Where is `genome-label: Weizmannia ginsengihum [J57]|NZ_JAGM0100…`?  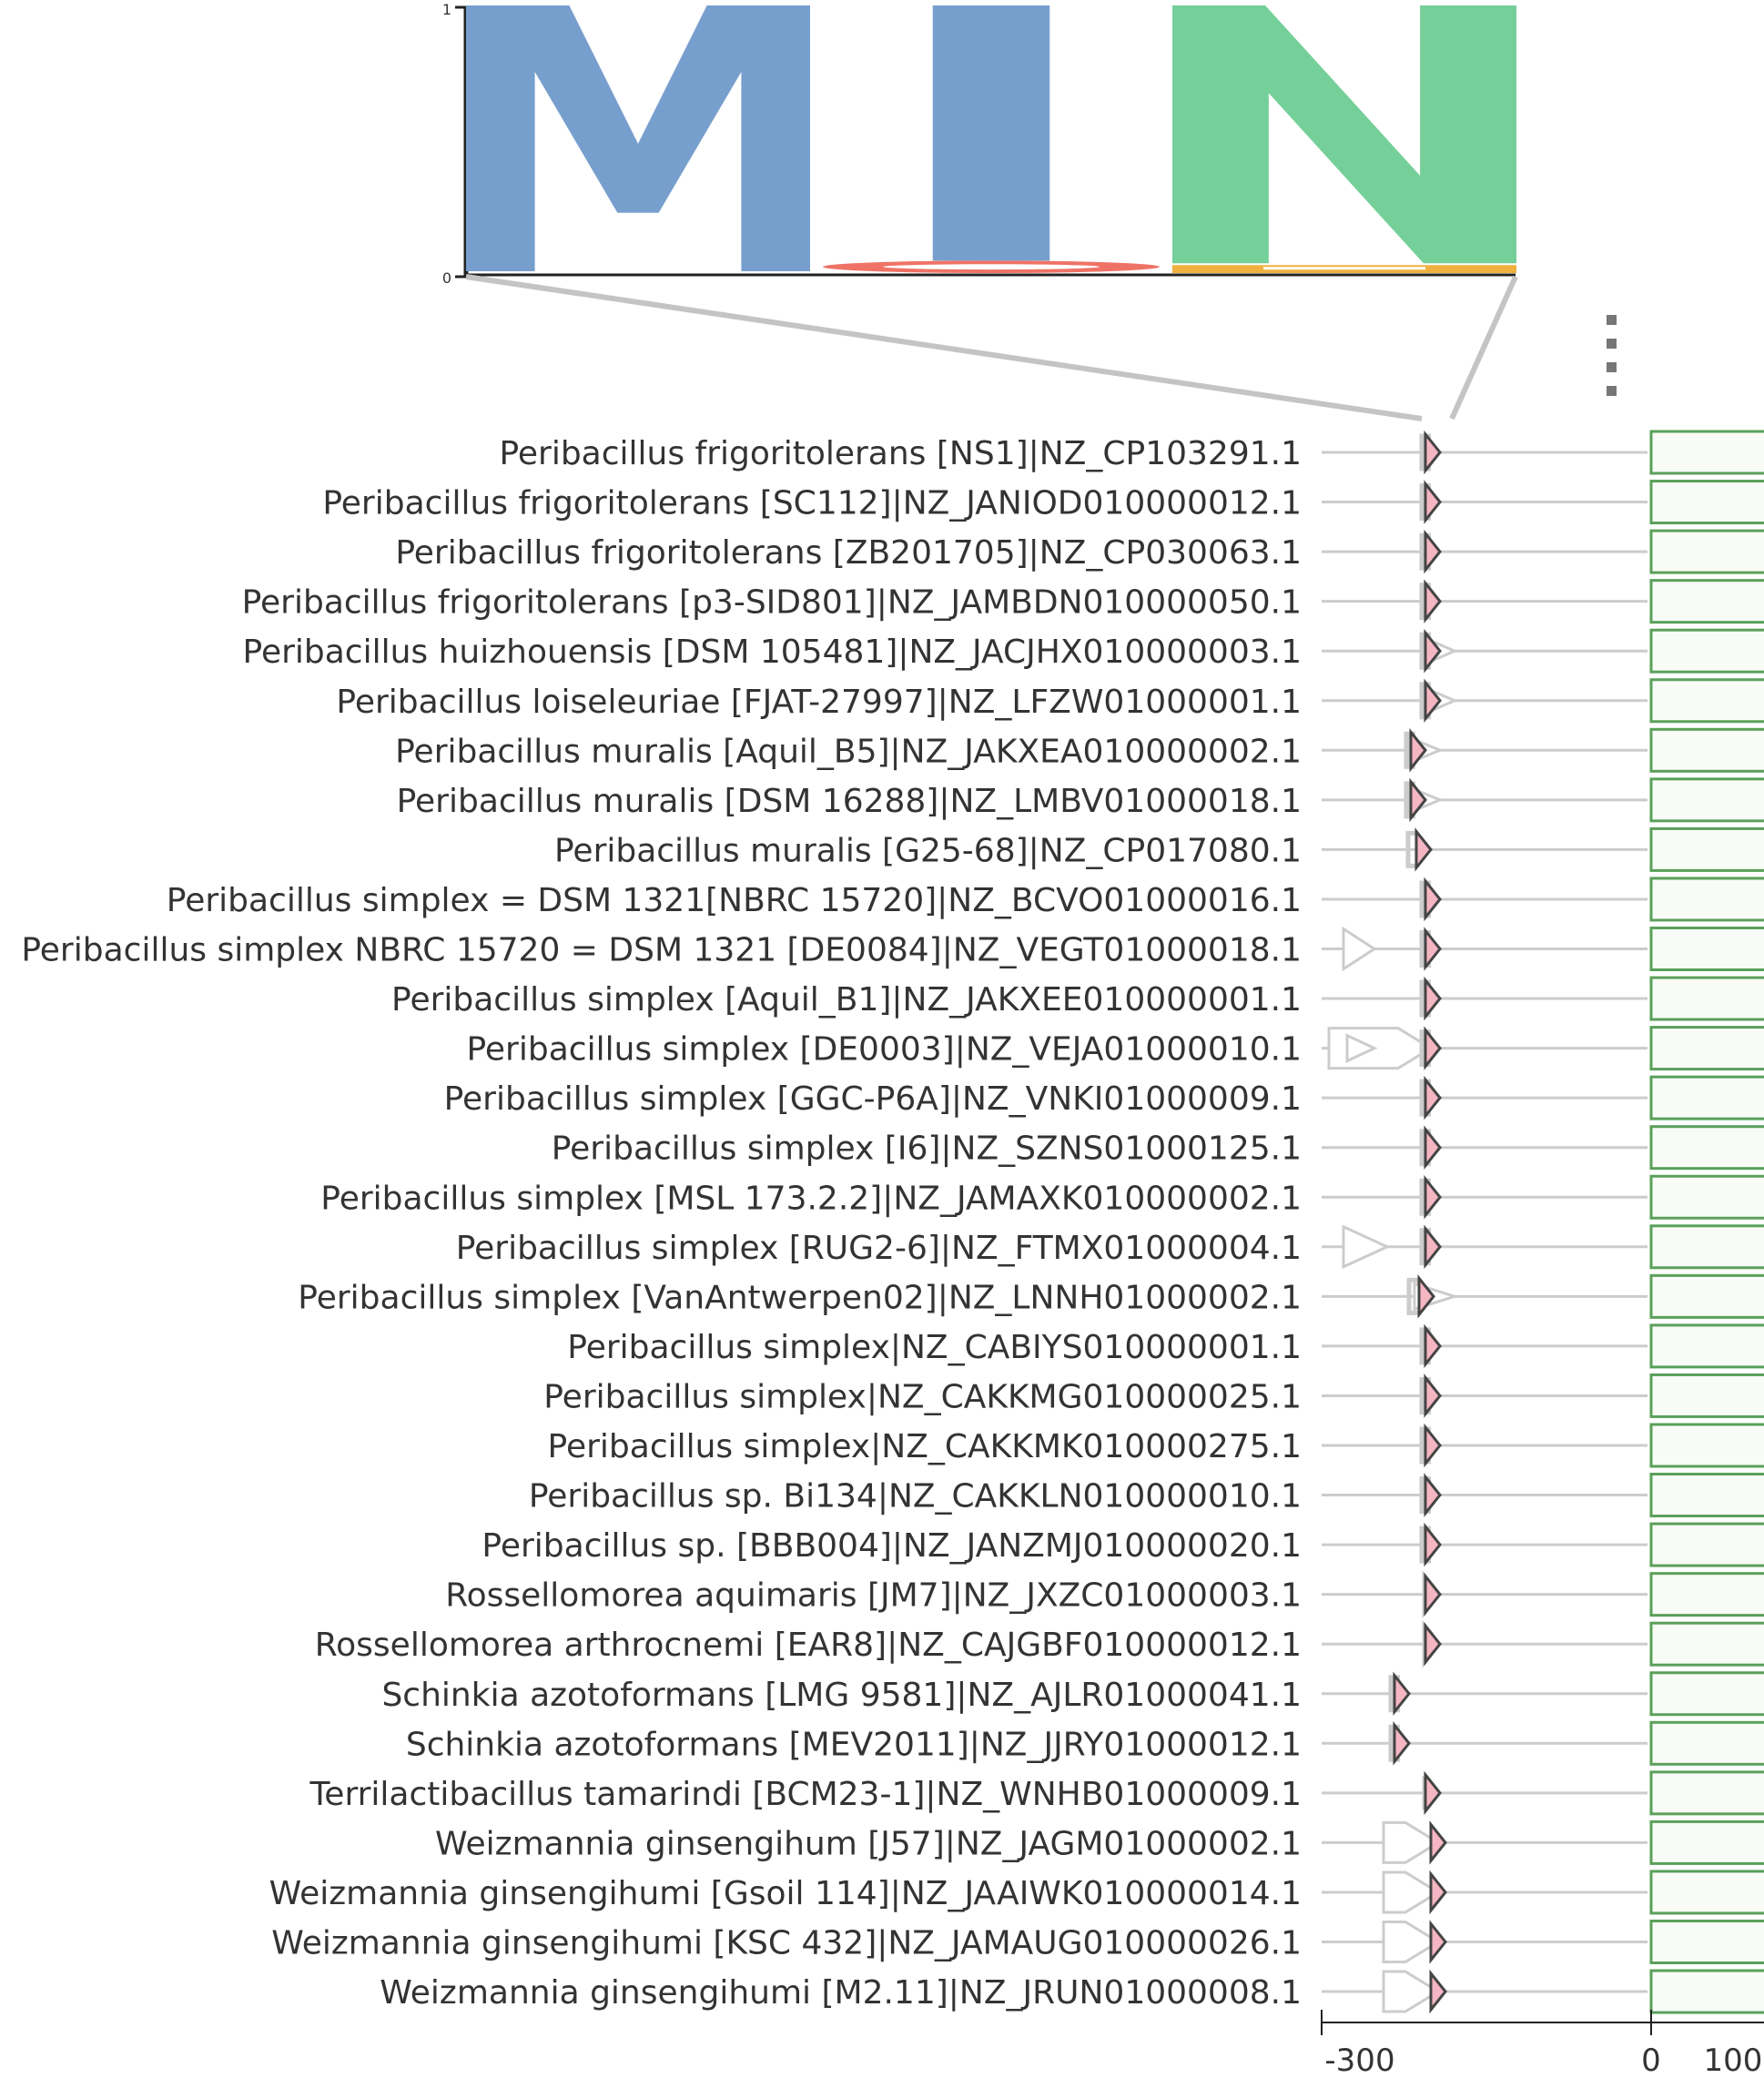 genome-label: Weizmannia ginsengihum [J57]|NZ_JAGM0100… is located at coordinates (868, 1843).